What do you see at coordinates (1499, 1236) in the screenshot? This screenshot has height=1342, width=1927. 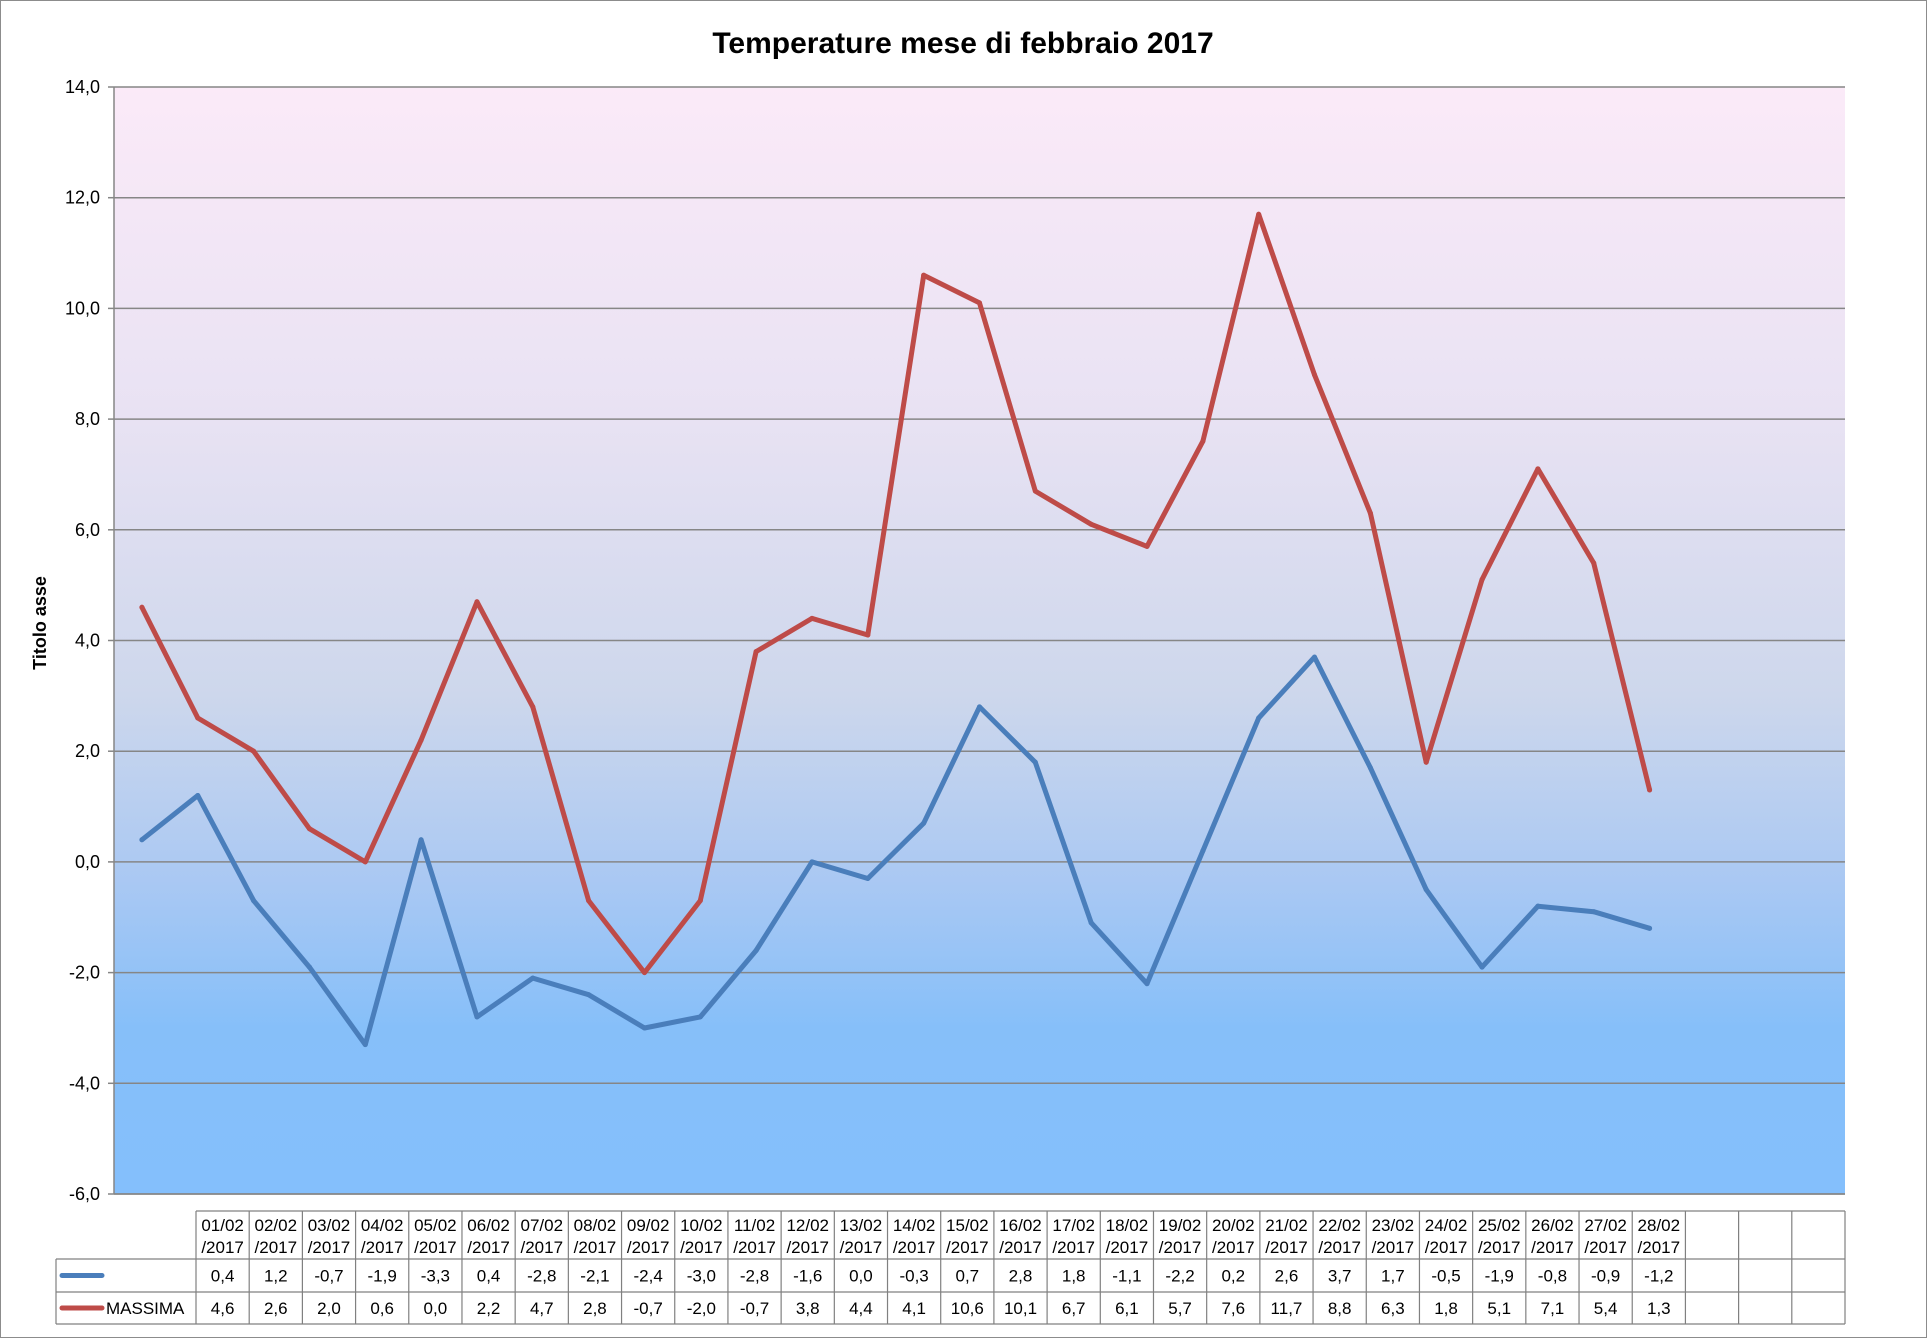 I see `x-tick-label: 25/02/2017` at bounding box center [1499, 1236].